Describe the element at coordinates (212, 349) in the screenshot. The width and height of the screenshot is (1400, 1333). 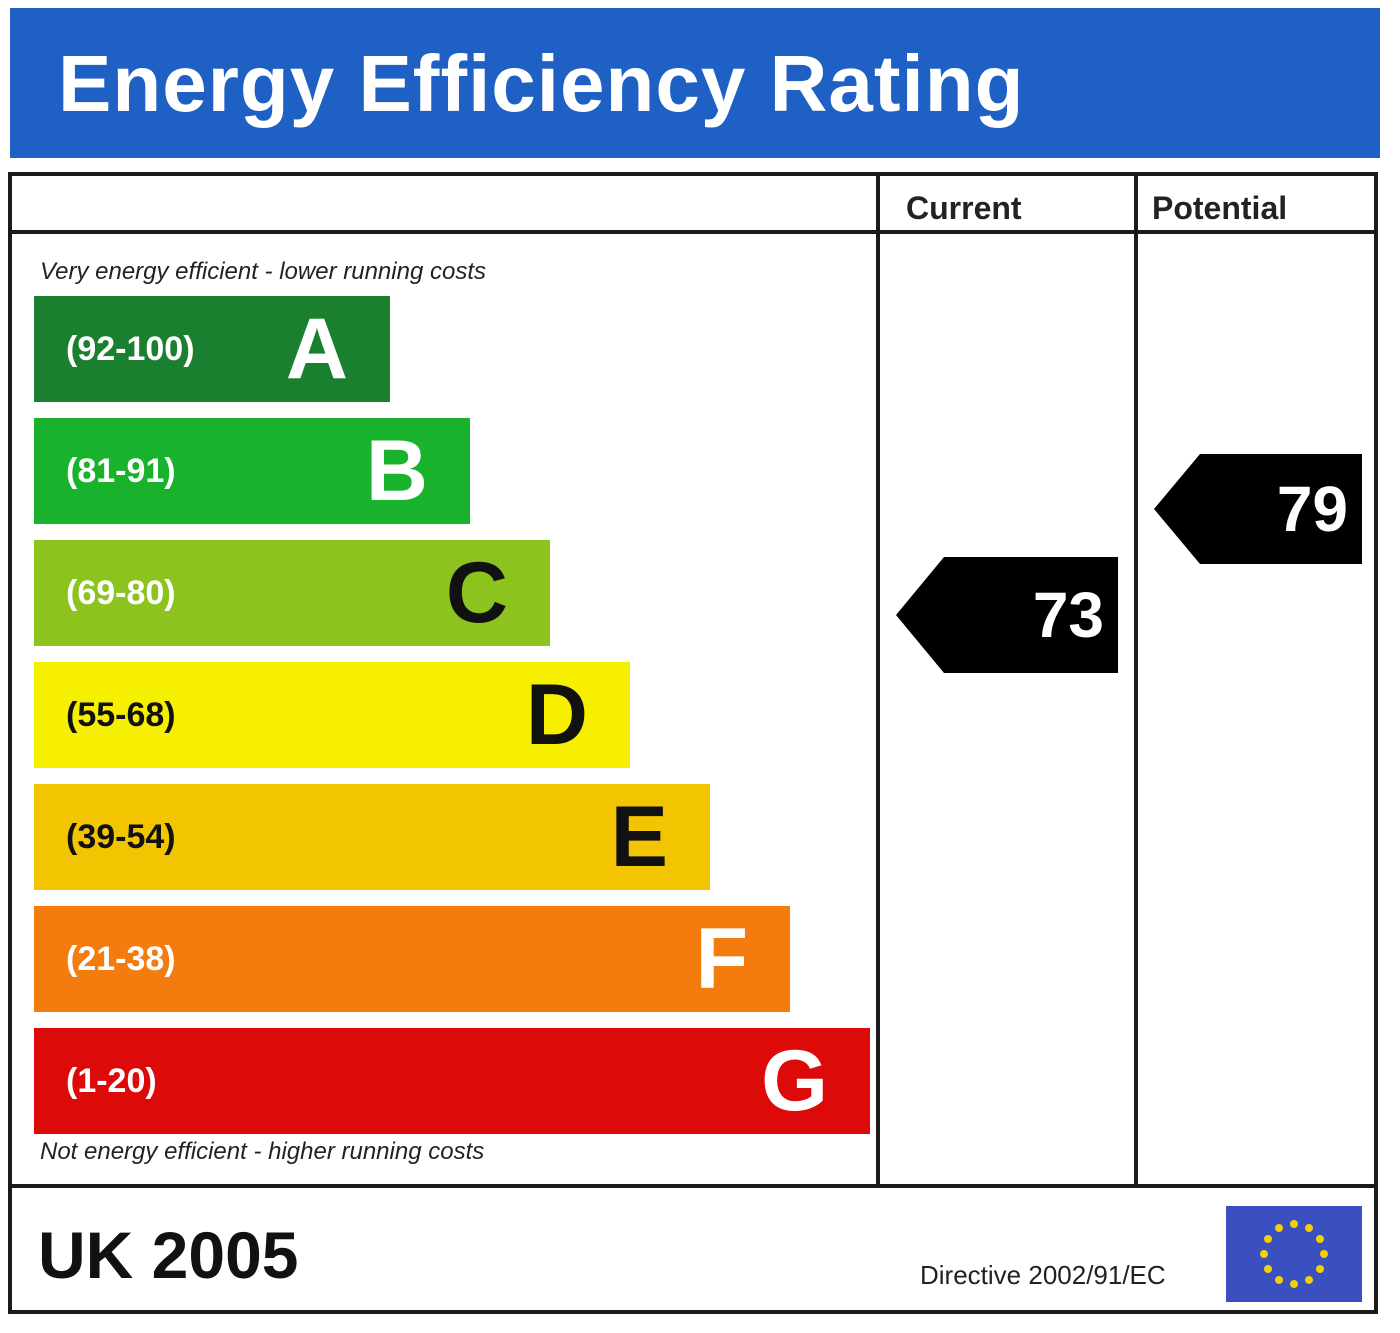
I see `band-a: (92-100) A` at that location.